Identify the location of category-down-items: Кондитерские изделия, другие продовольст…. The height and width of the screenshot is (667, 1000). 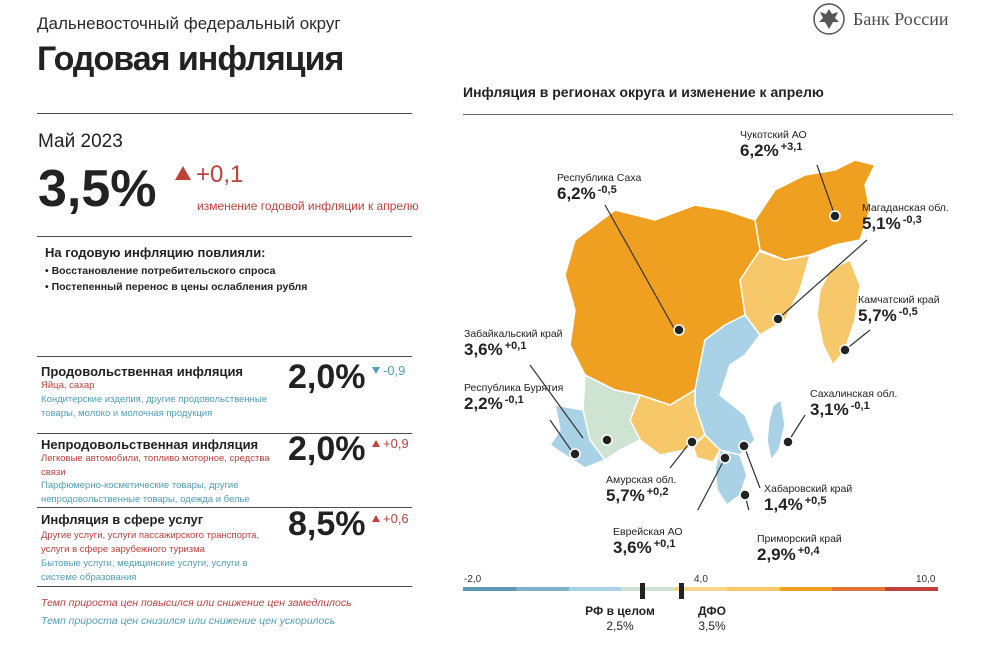
(154, 406).